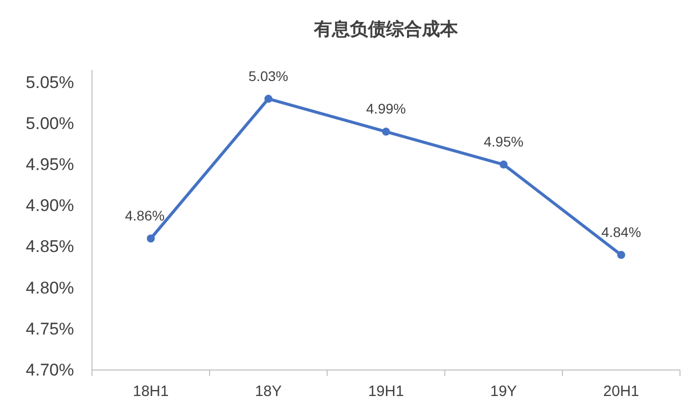 The width and height of the screenshot is (700, 420). Describe the element at coordinates (50, 288) in the screenshot. I see `y-tick-label: 4.80%` at that location.